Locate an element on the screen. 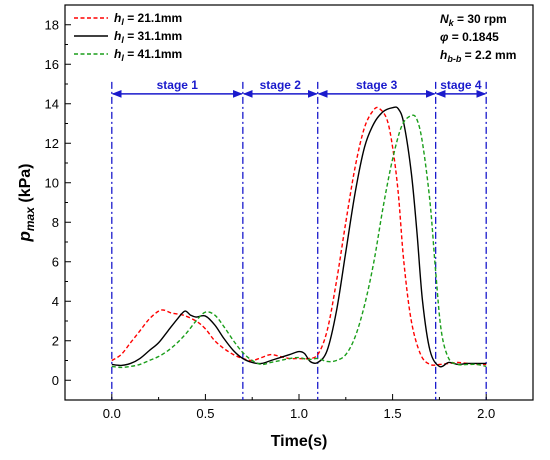  legend-entry-rest: = 21.1mm is located at coordinates (153, 18).